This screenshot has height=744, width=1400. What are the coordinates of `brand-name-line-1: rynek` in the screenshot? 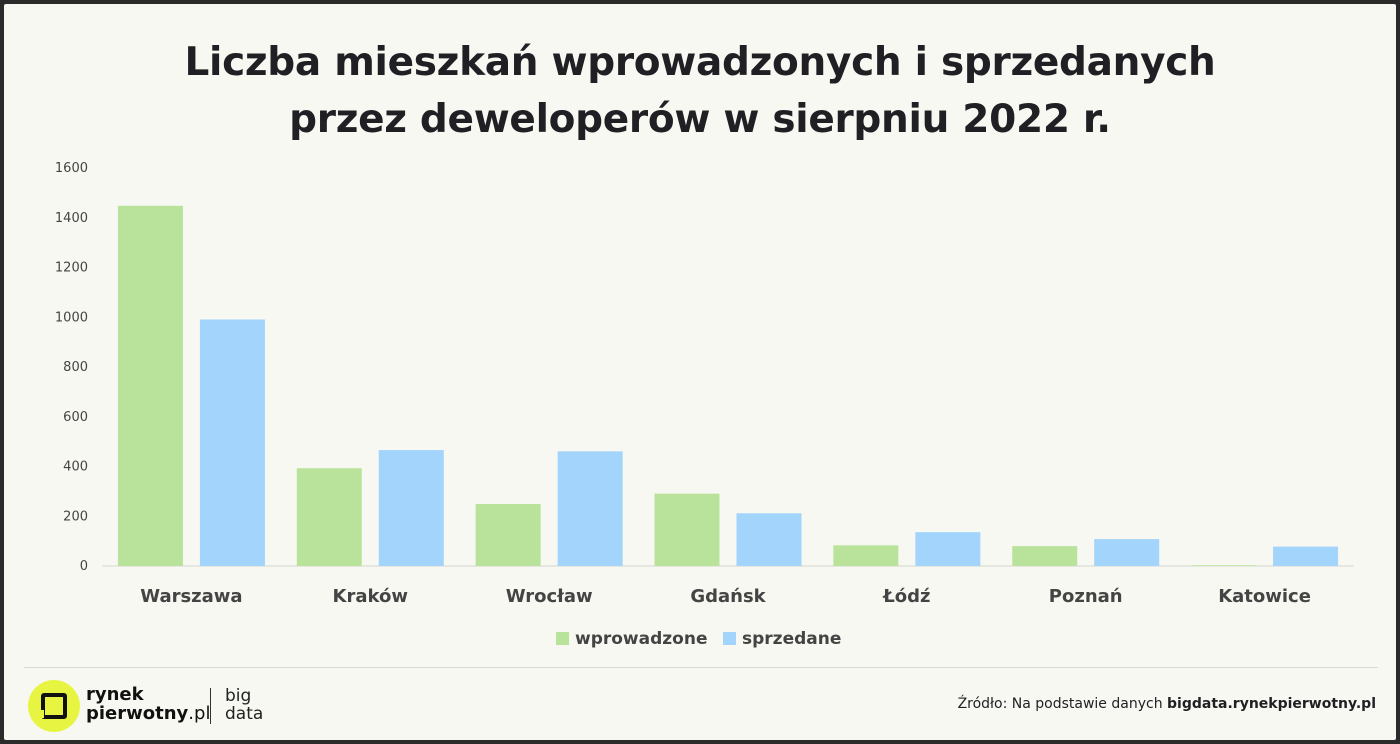 It's located at (115, 694).